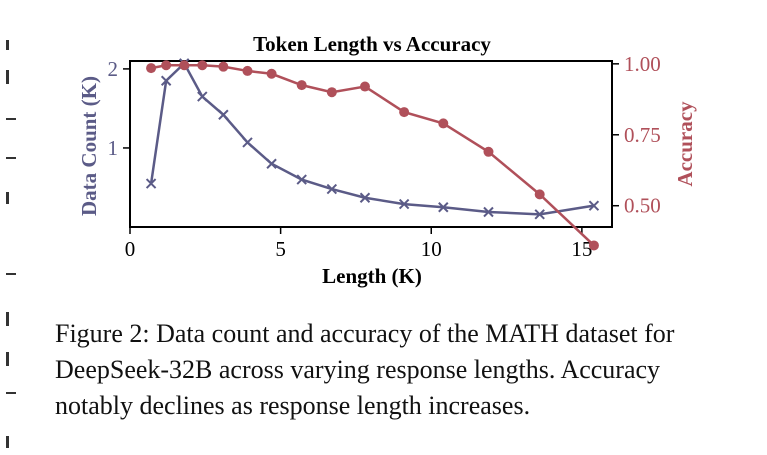  Describe the element at coordinates (372, 276) in the screenshot. I see `x-axis-label: Length (K)` at that location.